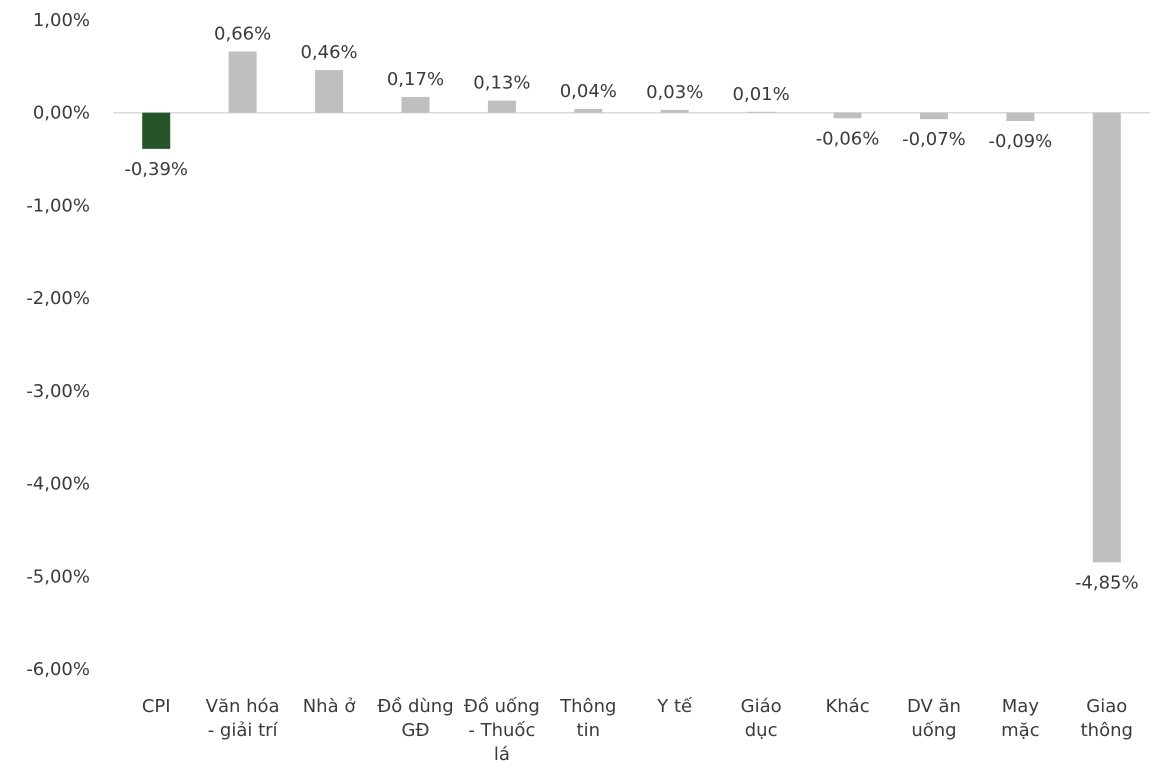  Describe the element at coordinates (501, 83) in the screenshot. I see `data-label: 0,13%` at that location.